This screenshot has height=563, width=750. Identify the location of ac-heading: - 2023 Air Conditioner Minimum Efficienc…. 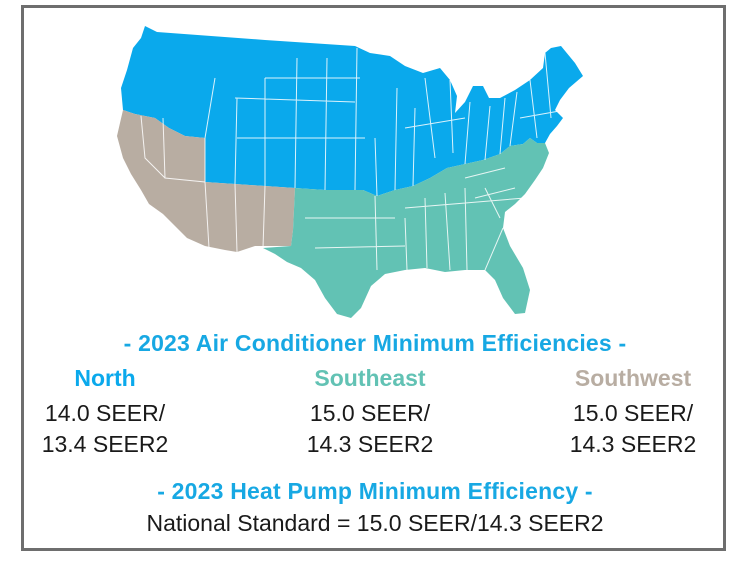
(375, 343).